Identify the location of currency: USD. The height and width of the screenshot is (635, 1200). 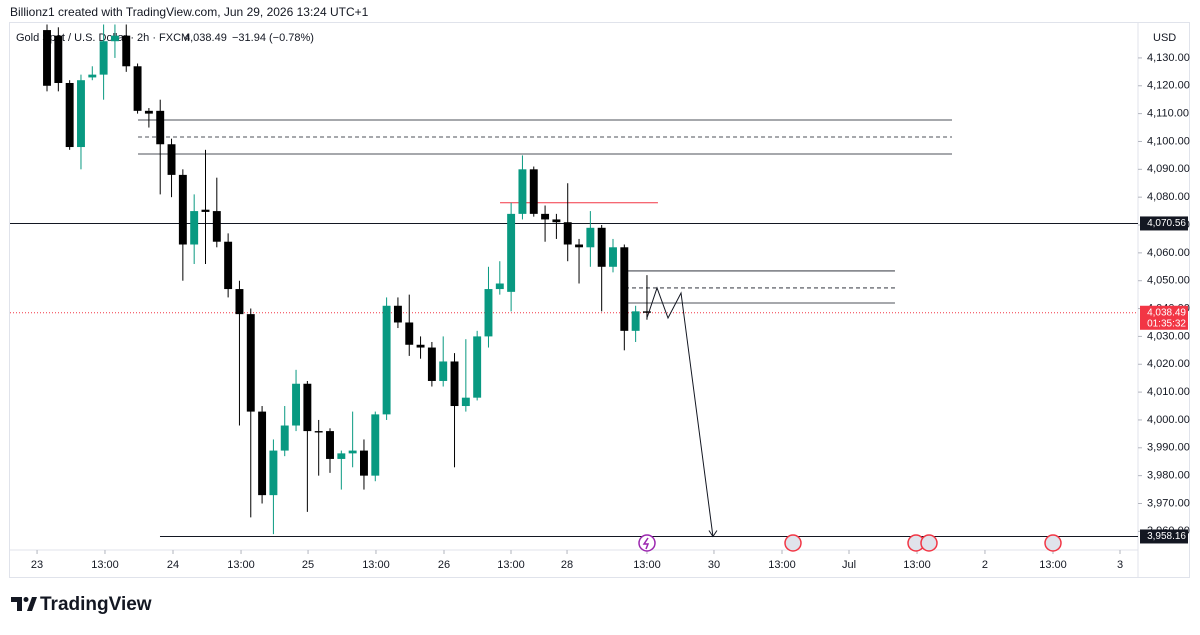
(1164, 38).